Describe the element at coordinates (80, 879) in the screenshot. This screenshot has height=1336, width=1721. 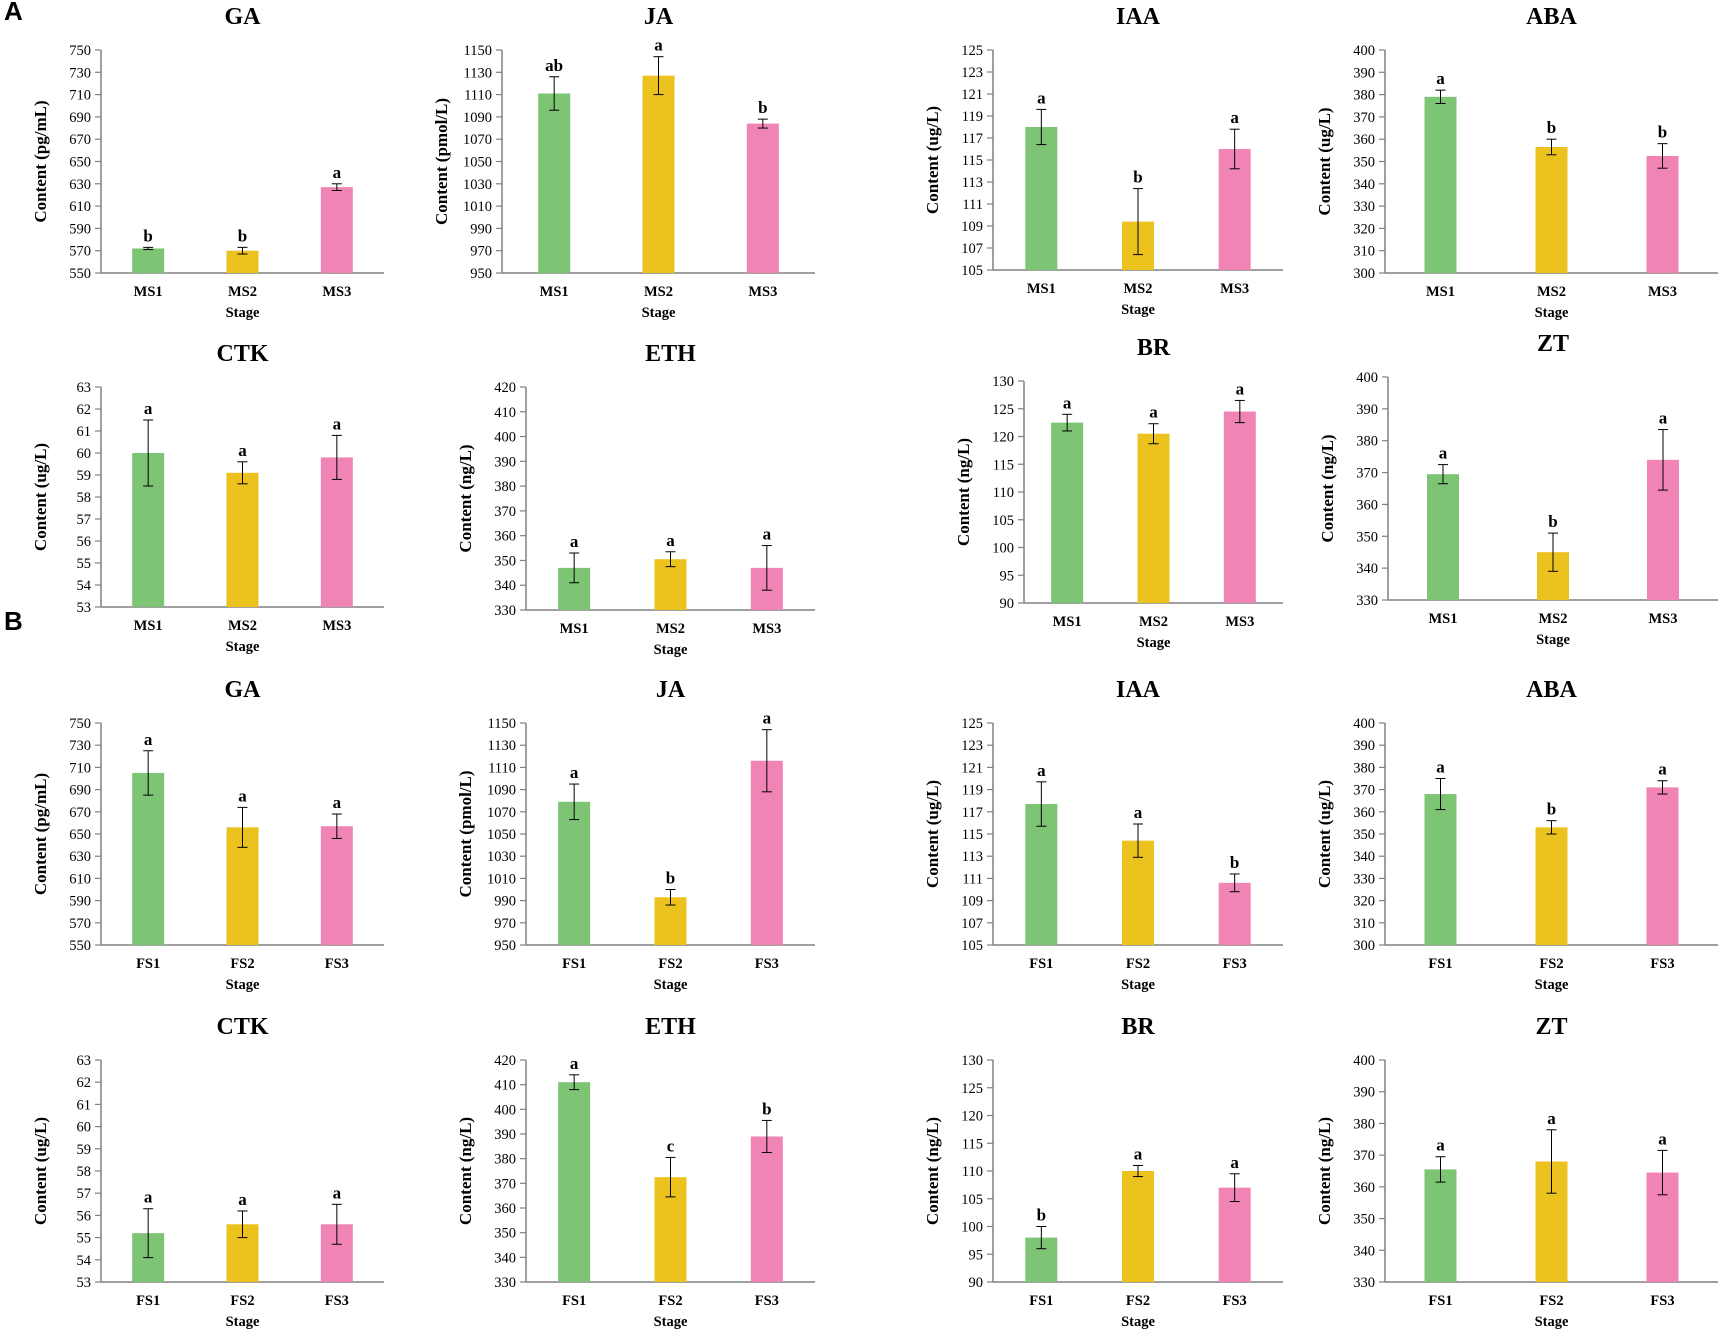
I see `chart-b-ga-y-tick-label: 610` at that location.